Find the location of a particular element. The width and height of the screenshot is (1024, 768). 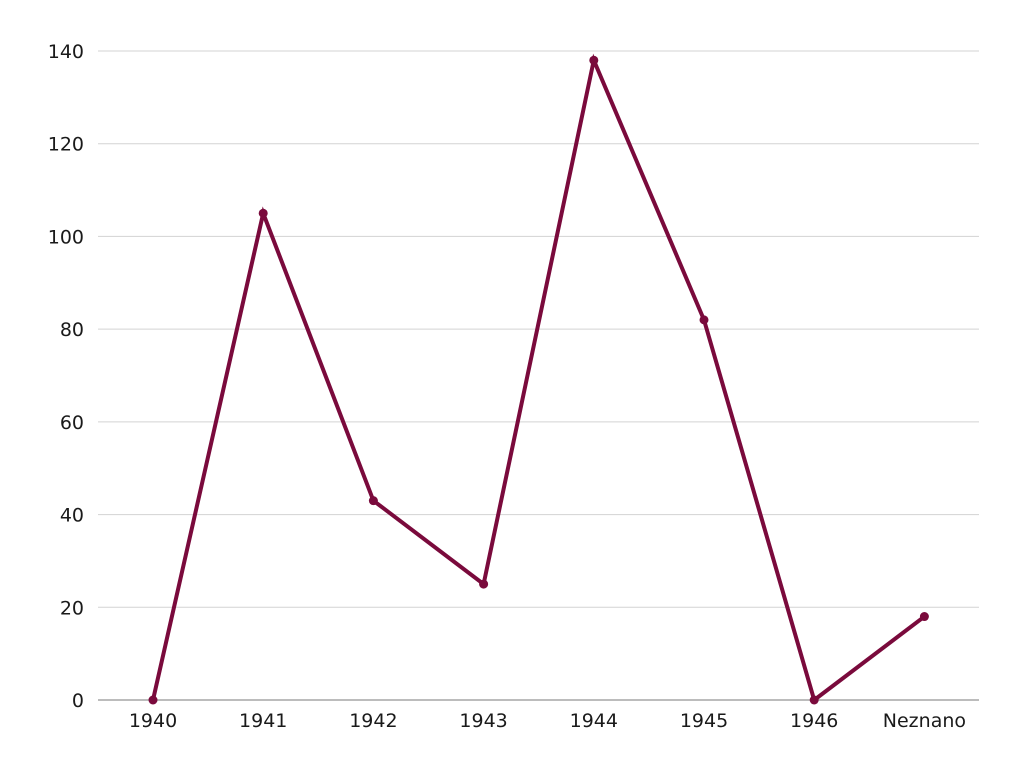

y-tick-label: 80 is located at coordinates (72, 330).